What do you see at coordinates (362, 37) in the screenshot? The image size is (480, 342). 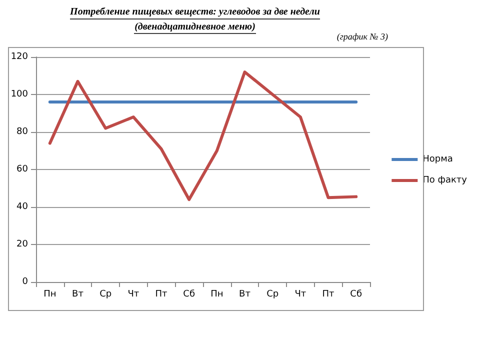 I see `text: (график № 3)` at bounding box center [362, 37].